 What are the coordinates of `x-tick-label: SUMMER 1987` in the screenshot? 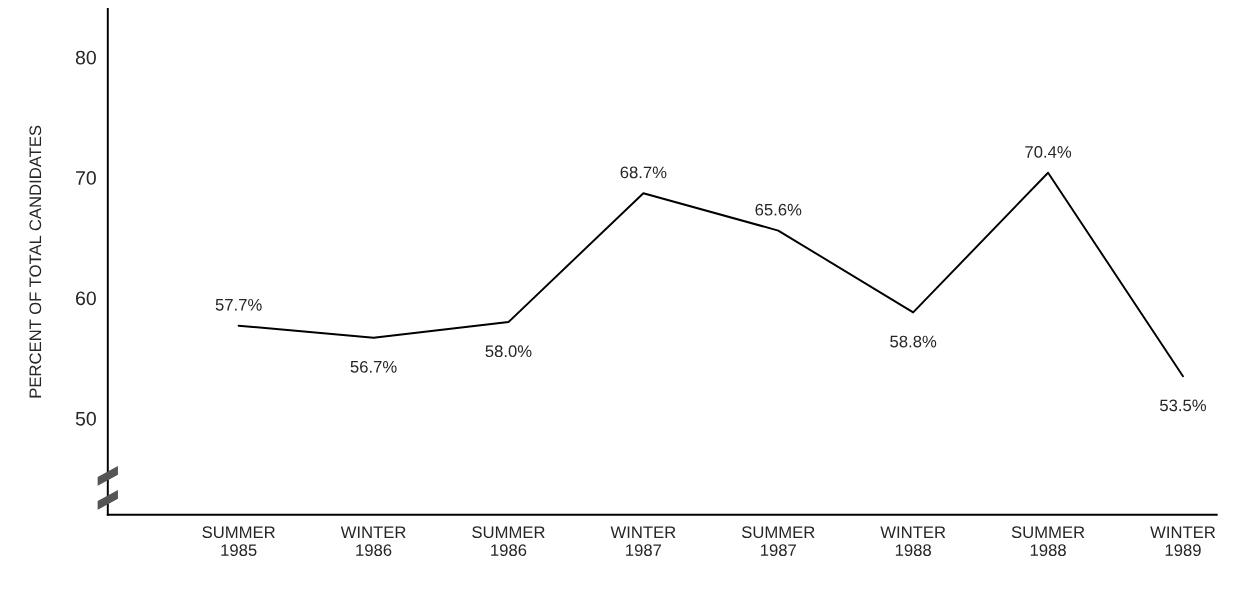 It's located at (778, 541).